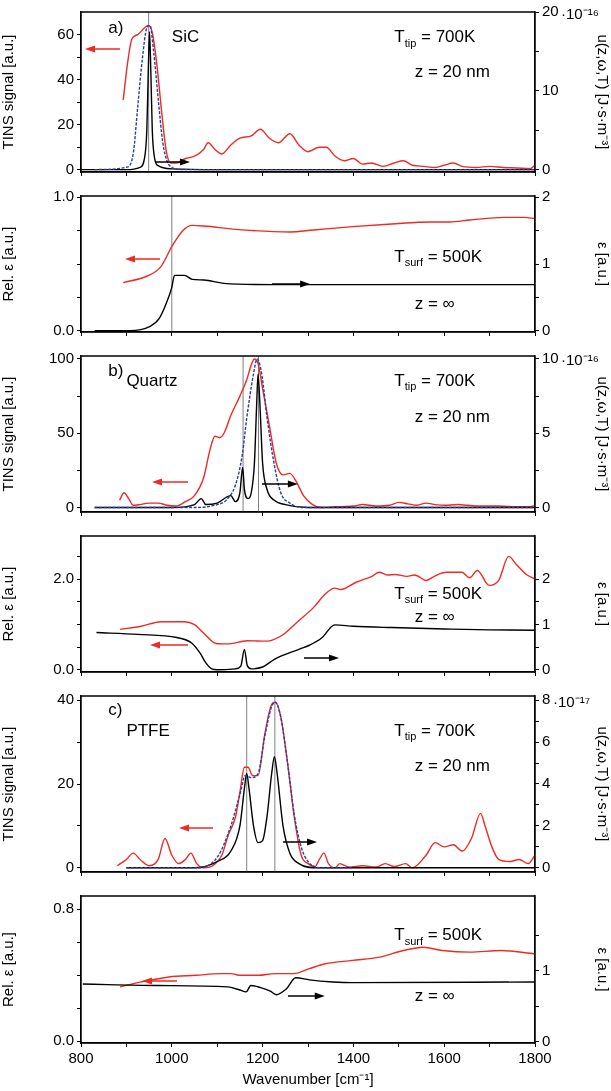 The image size is (611, 1091). I want to click on y-tick-label: 1.0, so click(63, 196).